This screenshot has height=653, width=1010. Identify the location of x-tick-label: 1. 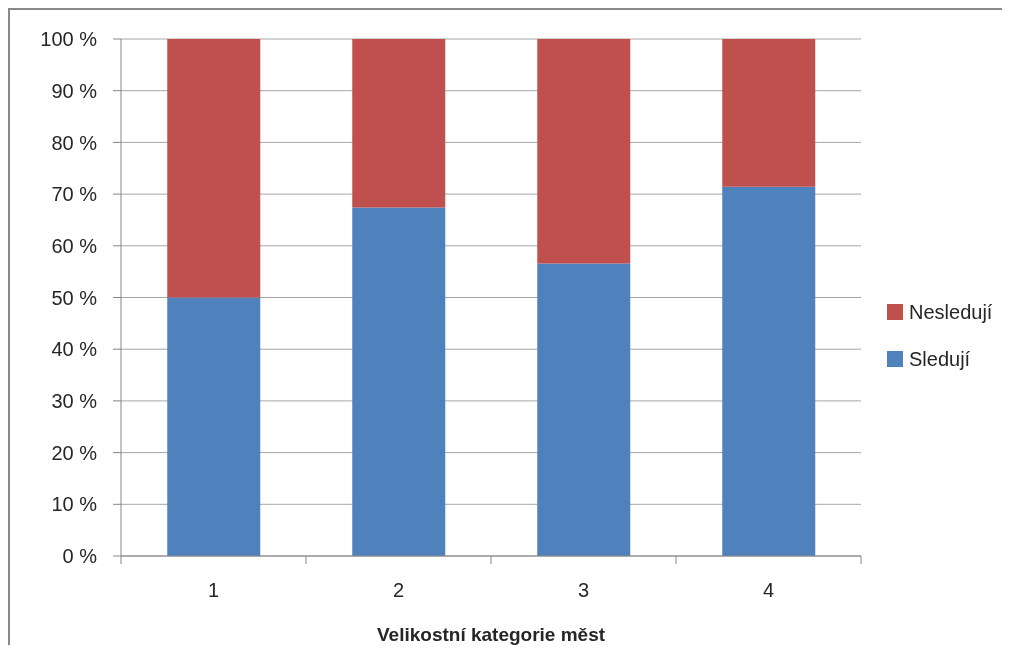
(213, 590).